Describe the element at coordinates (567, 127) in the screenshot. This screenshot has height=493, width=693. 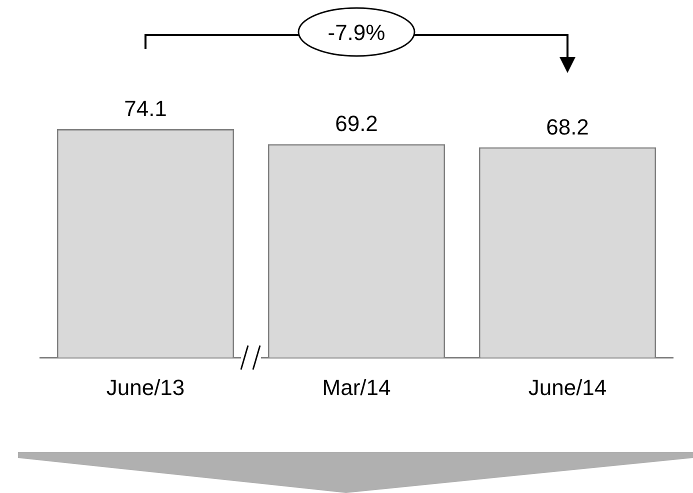
I see `data-label: 68.2` at that location.